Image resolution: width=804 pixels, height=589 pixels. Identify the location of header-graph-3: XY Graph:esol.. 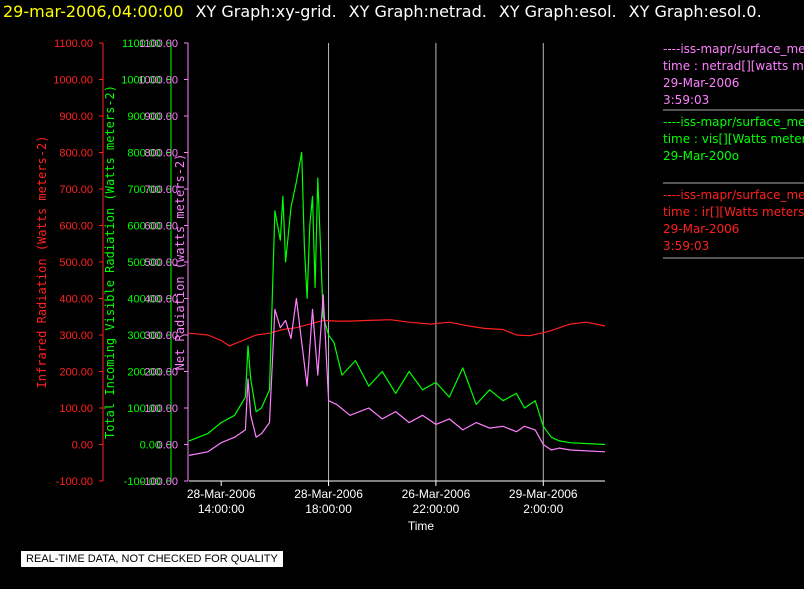
(557, 11).